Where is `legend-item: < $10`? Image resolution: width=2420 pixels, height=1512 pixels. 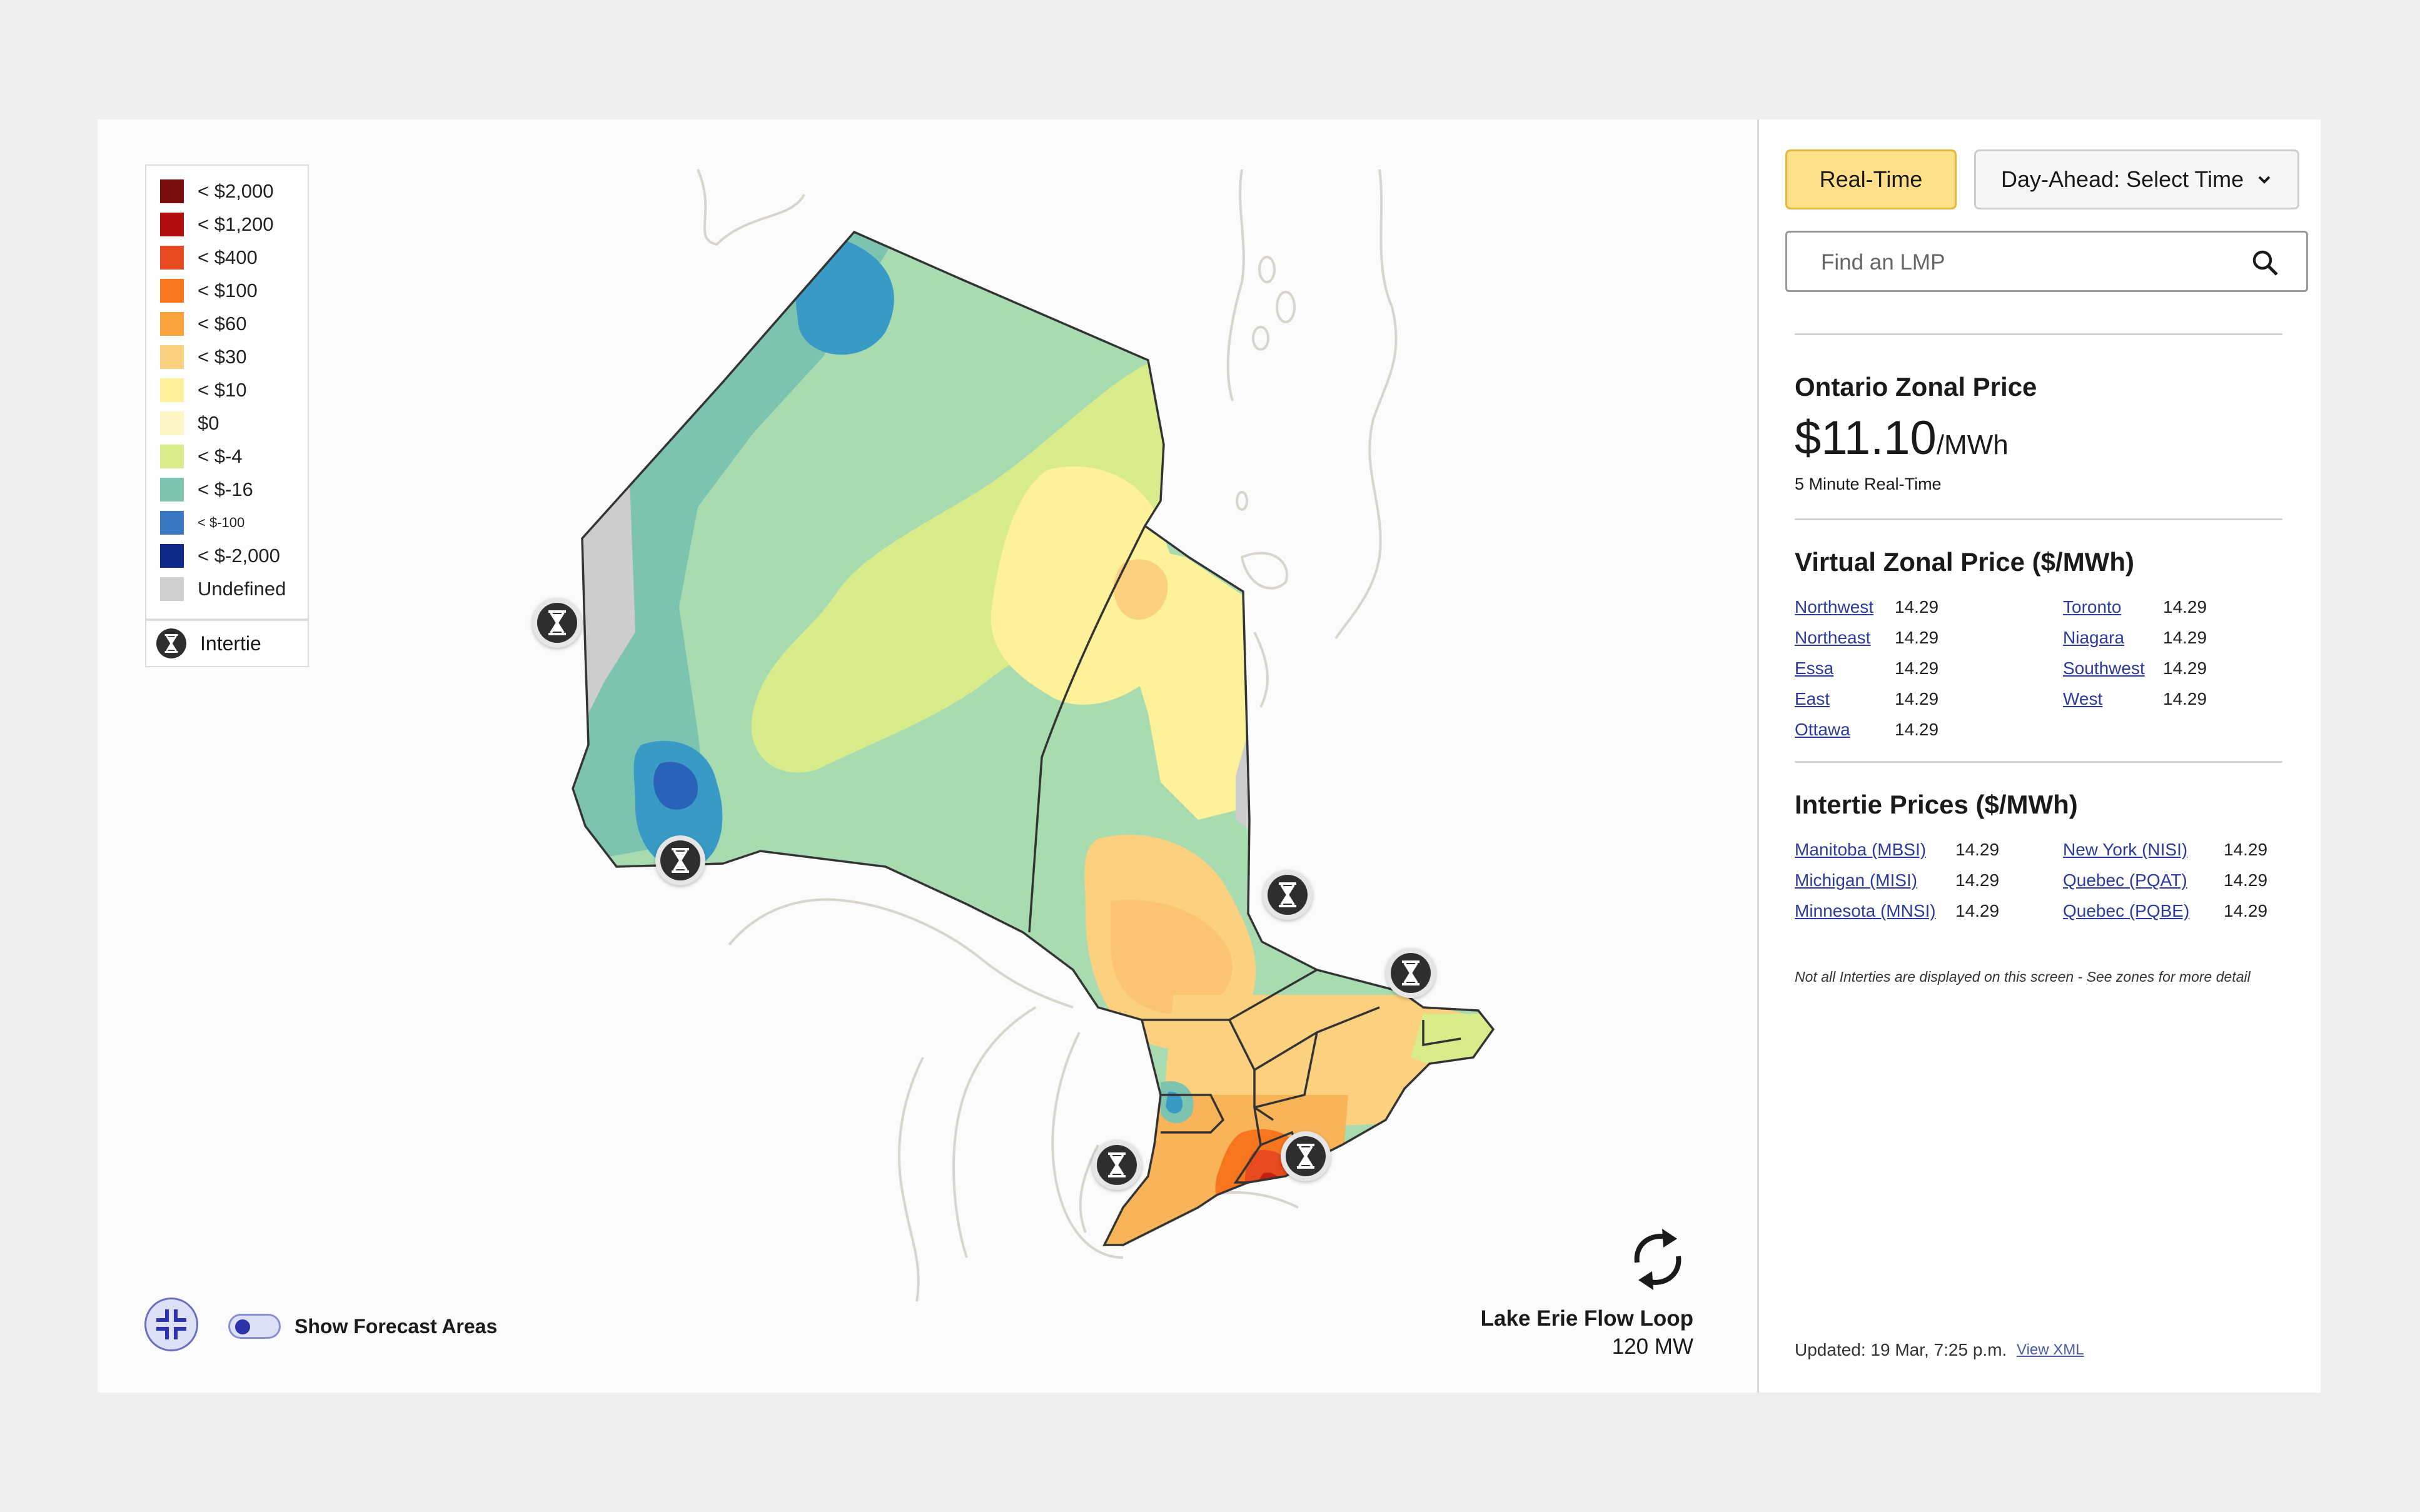 legend-item: < $10 is located at coordinates (203, 391).